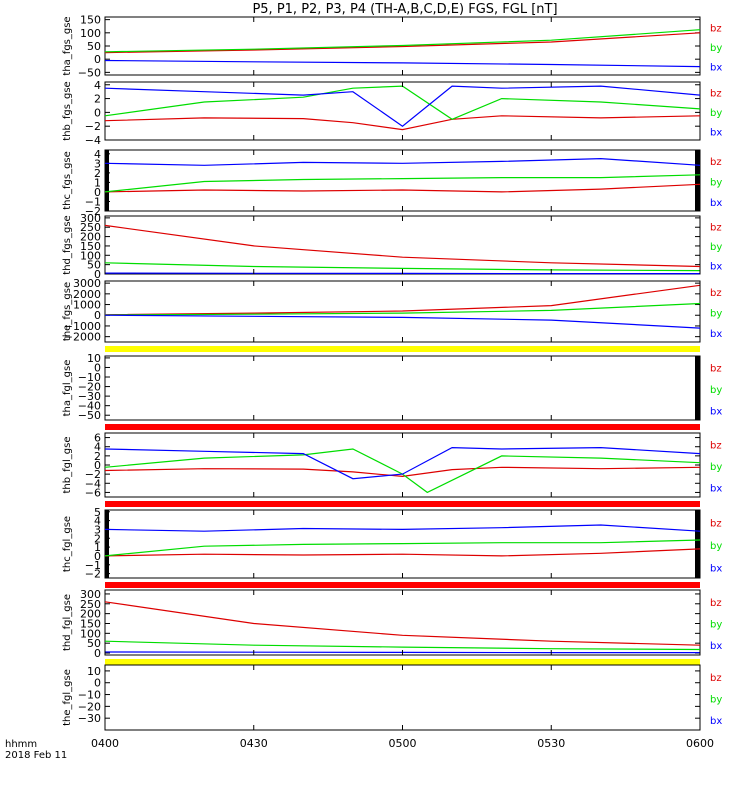  Describe the element at coordinates (403, 743) in the screenshot. I see `x-tick-label: 0500` at that location.